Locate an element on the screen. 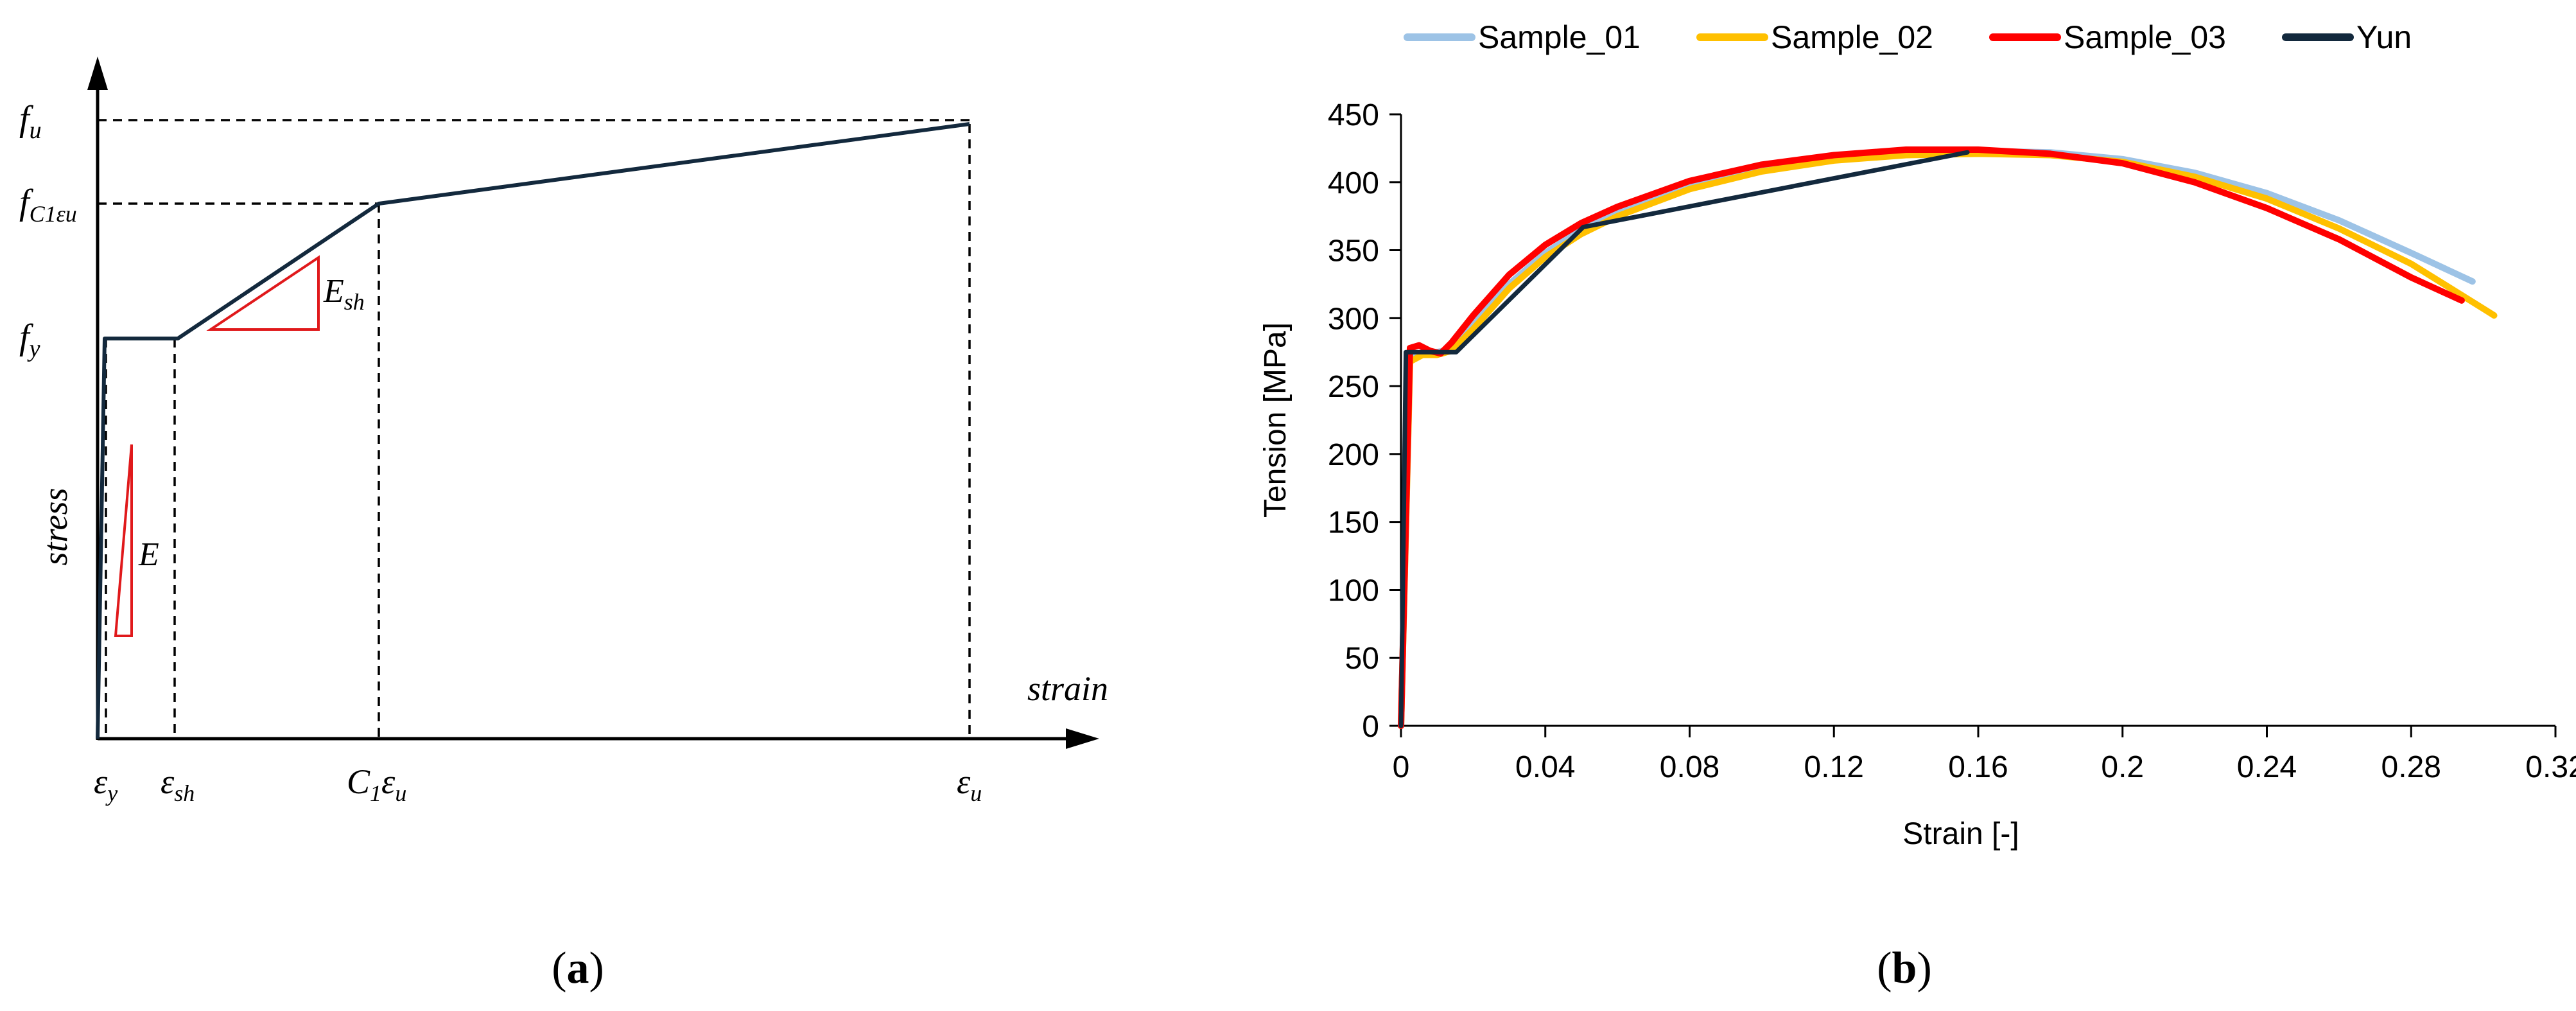 The width and height of the screenshot is (2576, 1011). panel-a-y-axis-title: stress is located at coordinates (55, 526).